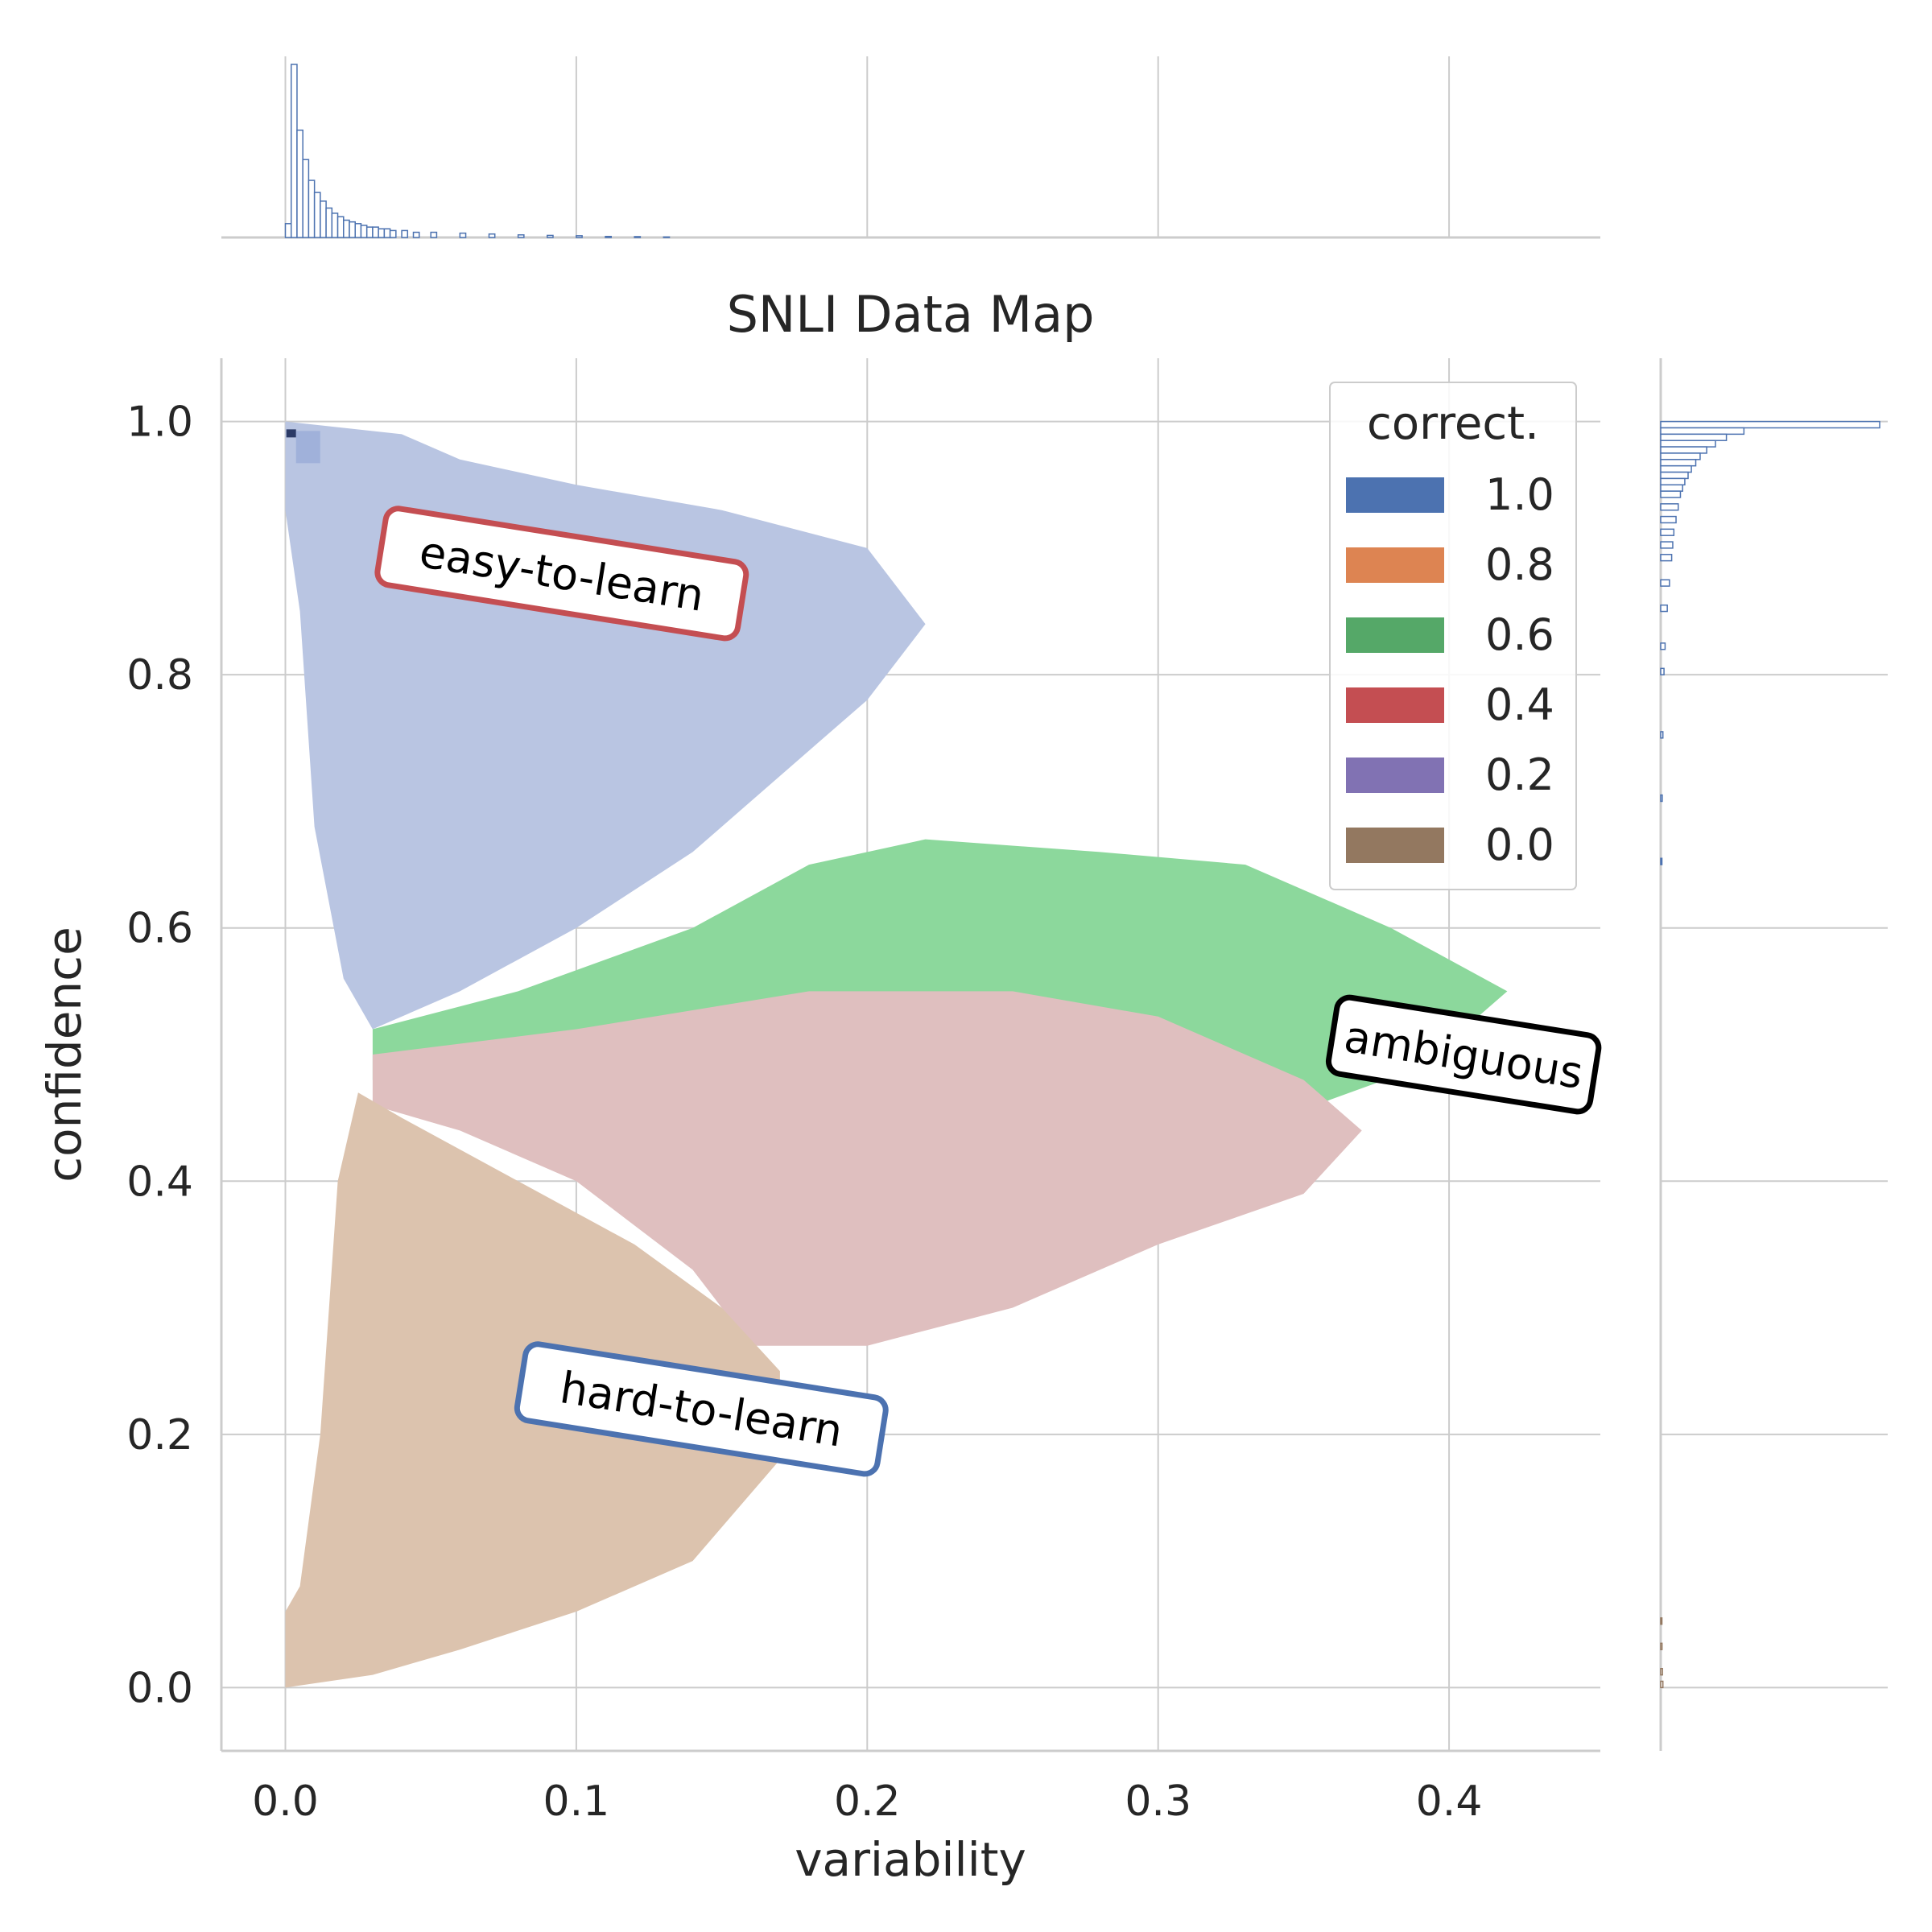 This screenshot has width=1932, height=1932. What do you see at coordinates (1519, 704) in the screenshot?
I see `legend-label: 0.4` at bounding box center [1519, 704].